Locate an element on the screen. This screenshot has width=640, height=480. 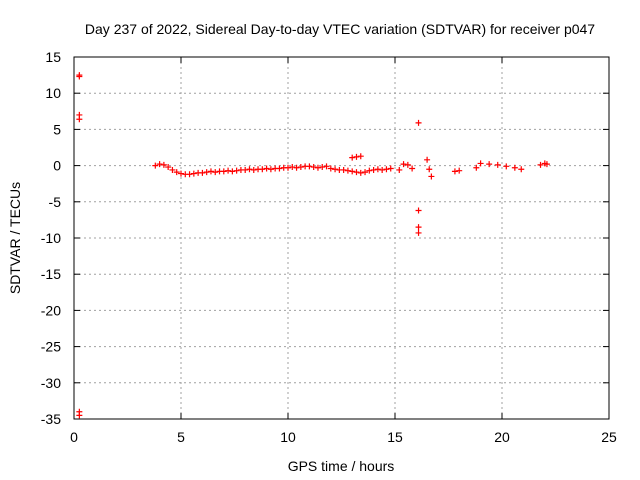
y-tick-label: 0 is located at coordinates (57, 166).